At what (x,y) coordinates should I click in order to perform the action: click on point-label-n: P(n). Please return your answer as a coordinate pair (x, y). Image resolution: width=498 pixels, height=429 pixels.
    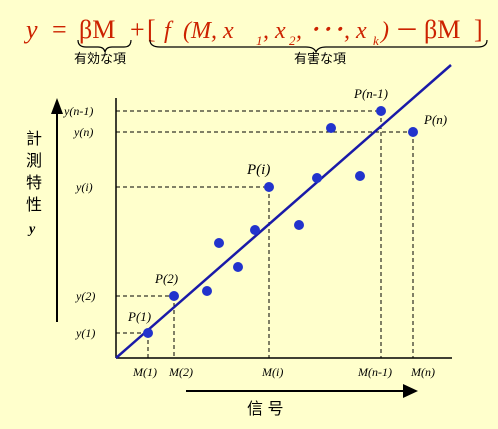
    Looking at the image, I should click on (435, 119).